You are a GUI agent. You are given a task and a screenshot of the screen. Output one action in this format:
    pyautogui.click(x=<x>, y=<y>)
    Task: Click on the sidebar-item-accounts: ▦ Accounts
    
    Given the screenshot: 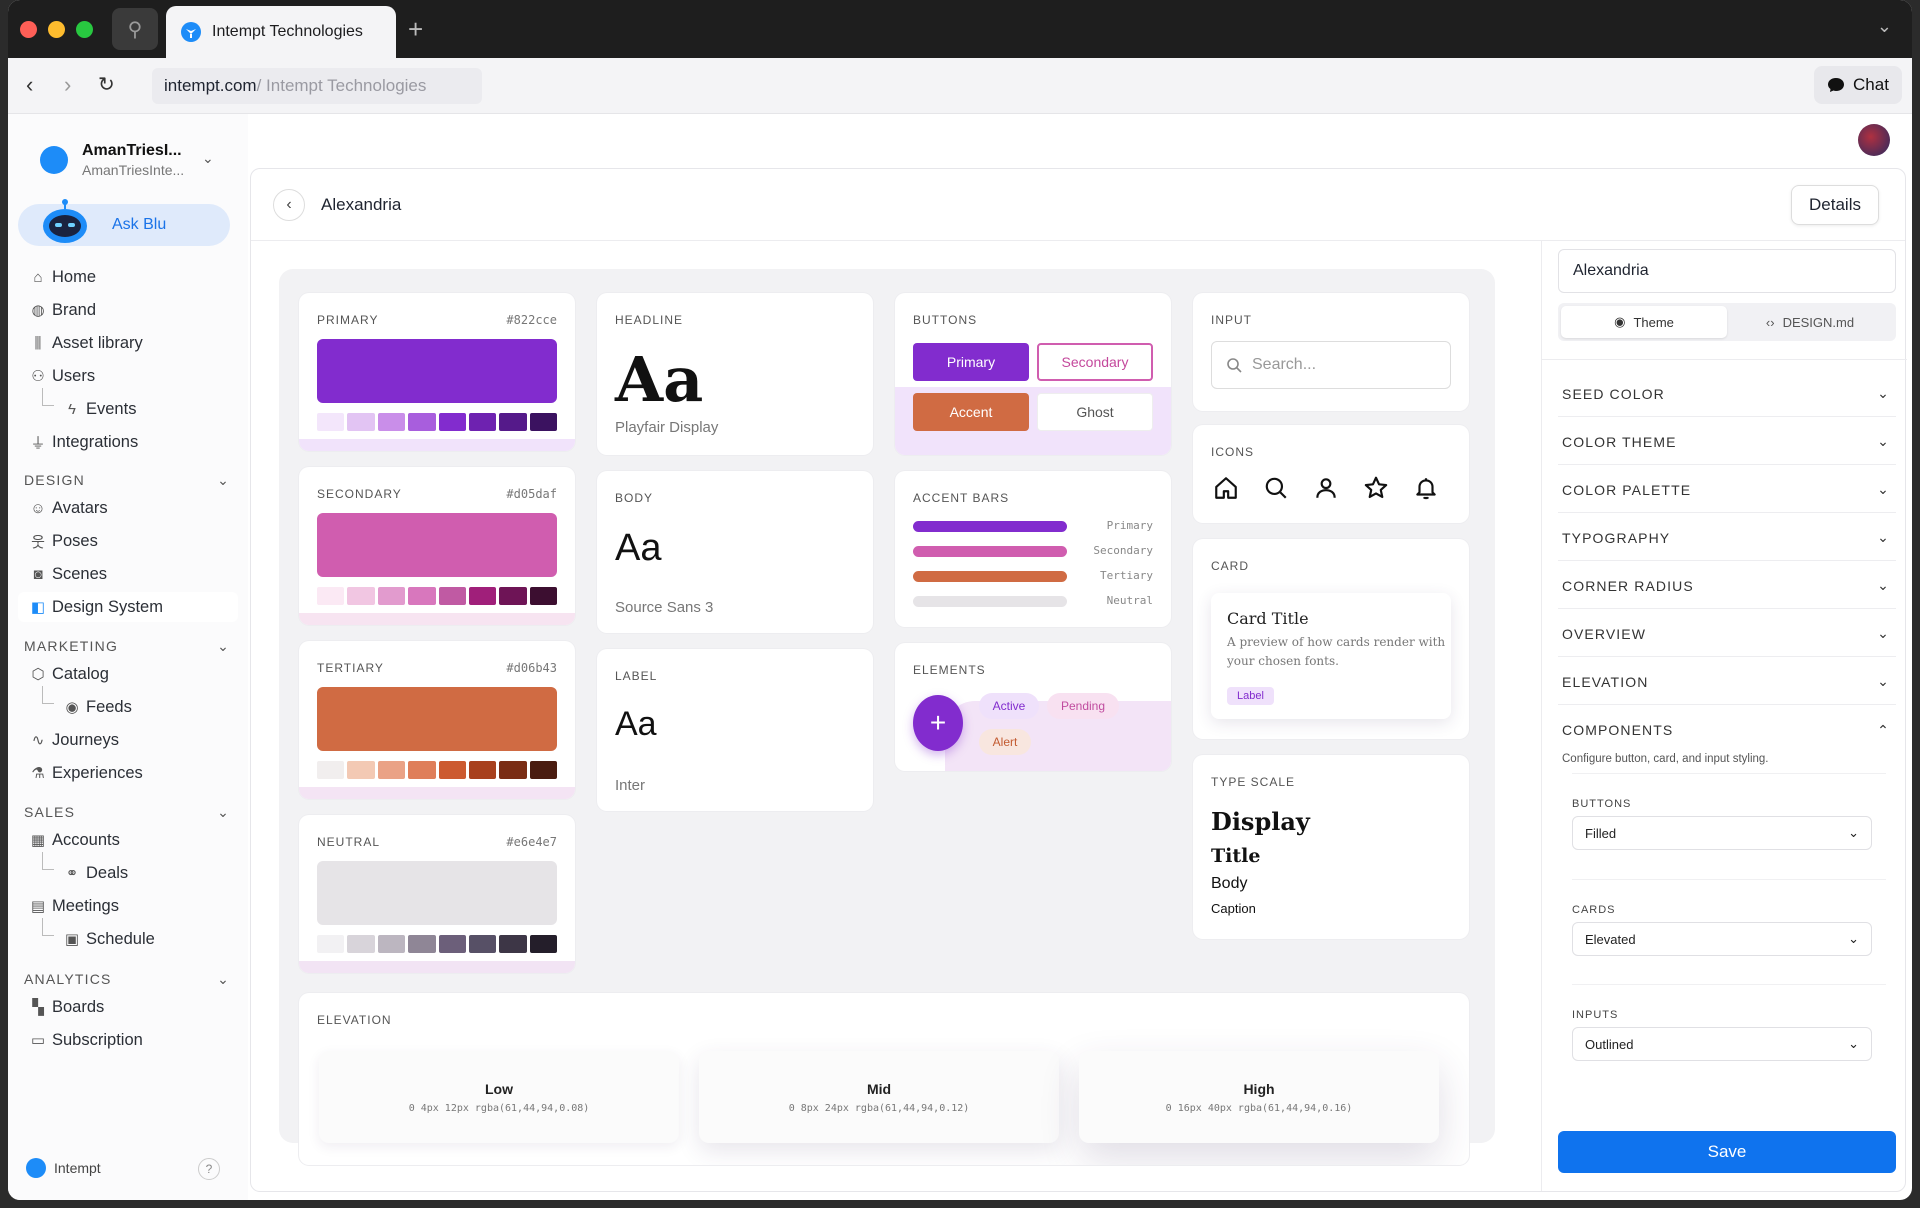 What is the action you would take?
    pyautogui.click(x=128, y=840)
    